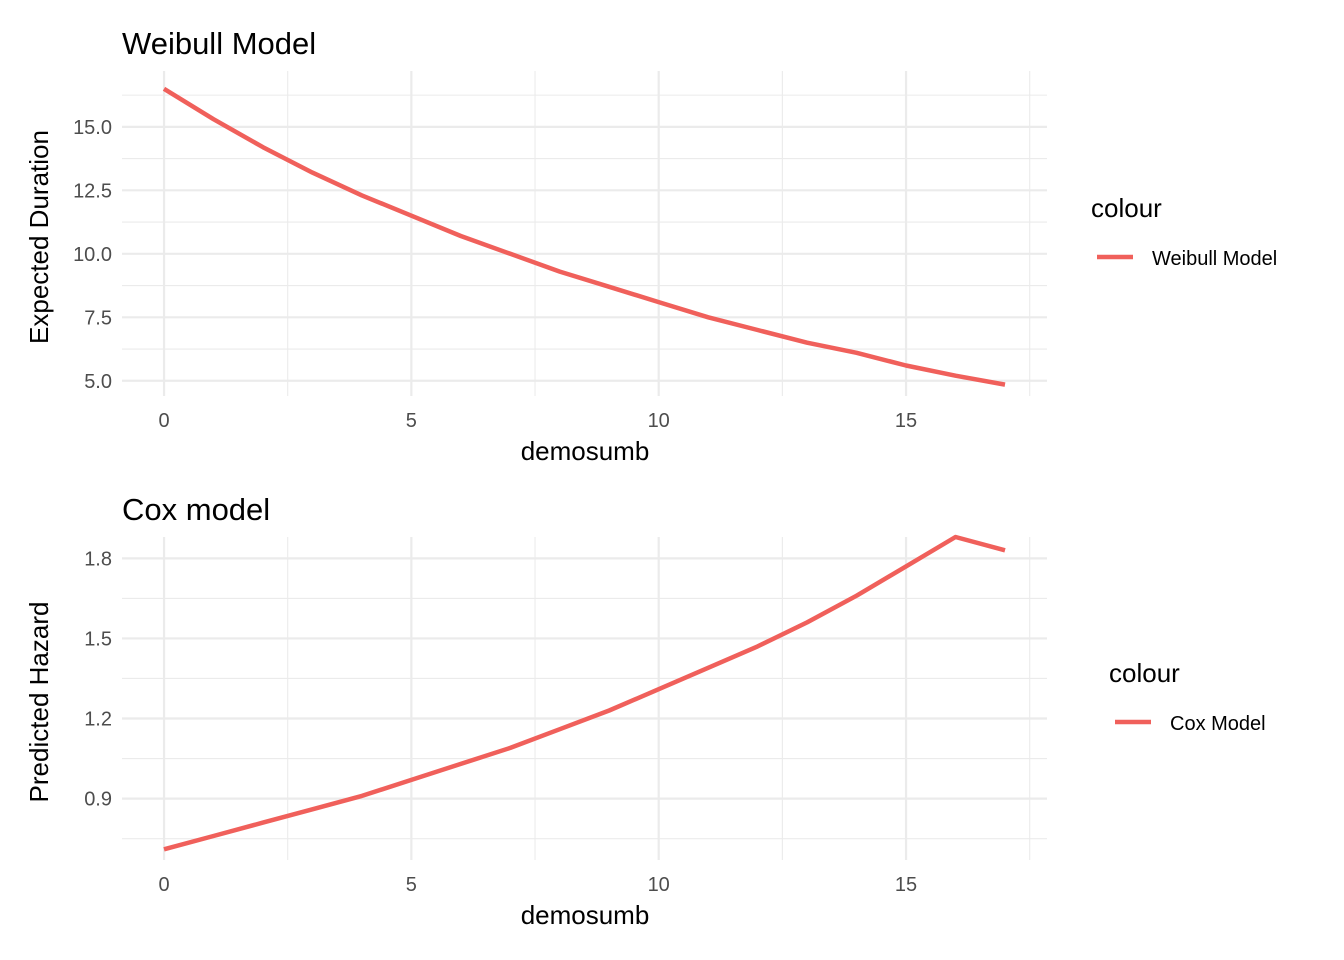 The image size is (1344, 960). What do you see at coordinates (98, 720) in the screenshot?
I see `cox-y-tick-label: 1.2` at bounding box center [98, 720].